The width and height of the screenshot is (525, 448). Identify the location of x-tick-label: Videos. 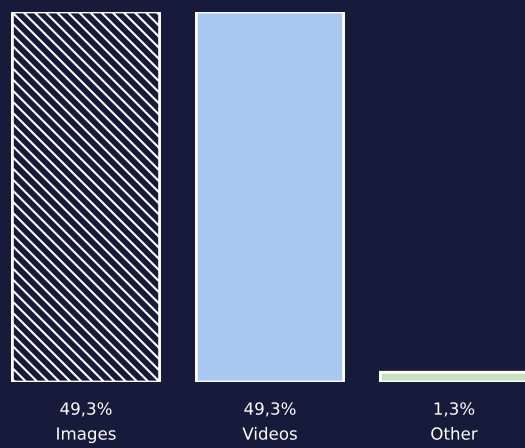
(269, 433).